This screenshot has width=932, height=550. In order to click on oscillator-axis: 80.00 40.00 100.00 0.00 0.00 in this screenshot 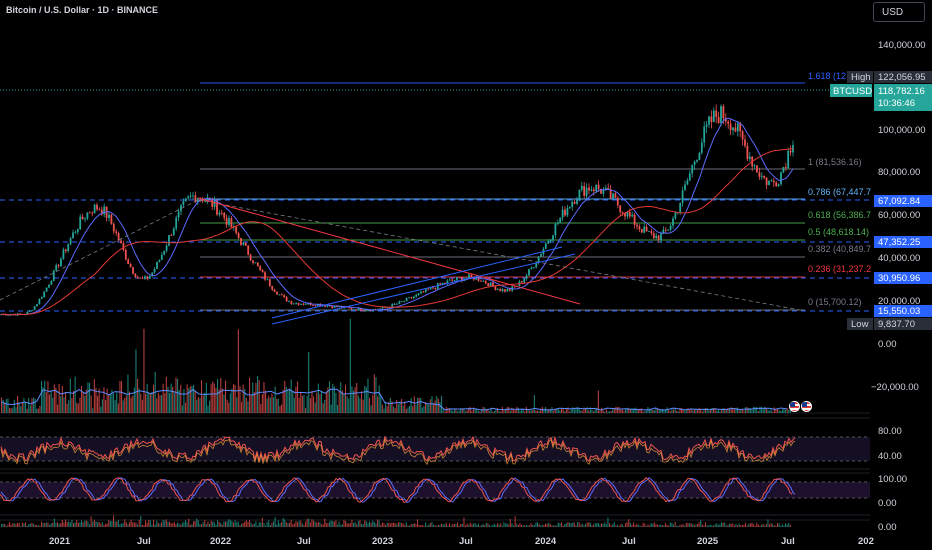, I will do `click(892, 479)`.